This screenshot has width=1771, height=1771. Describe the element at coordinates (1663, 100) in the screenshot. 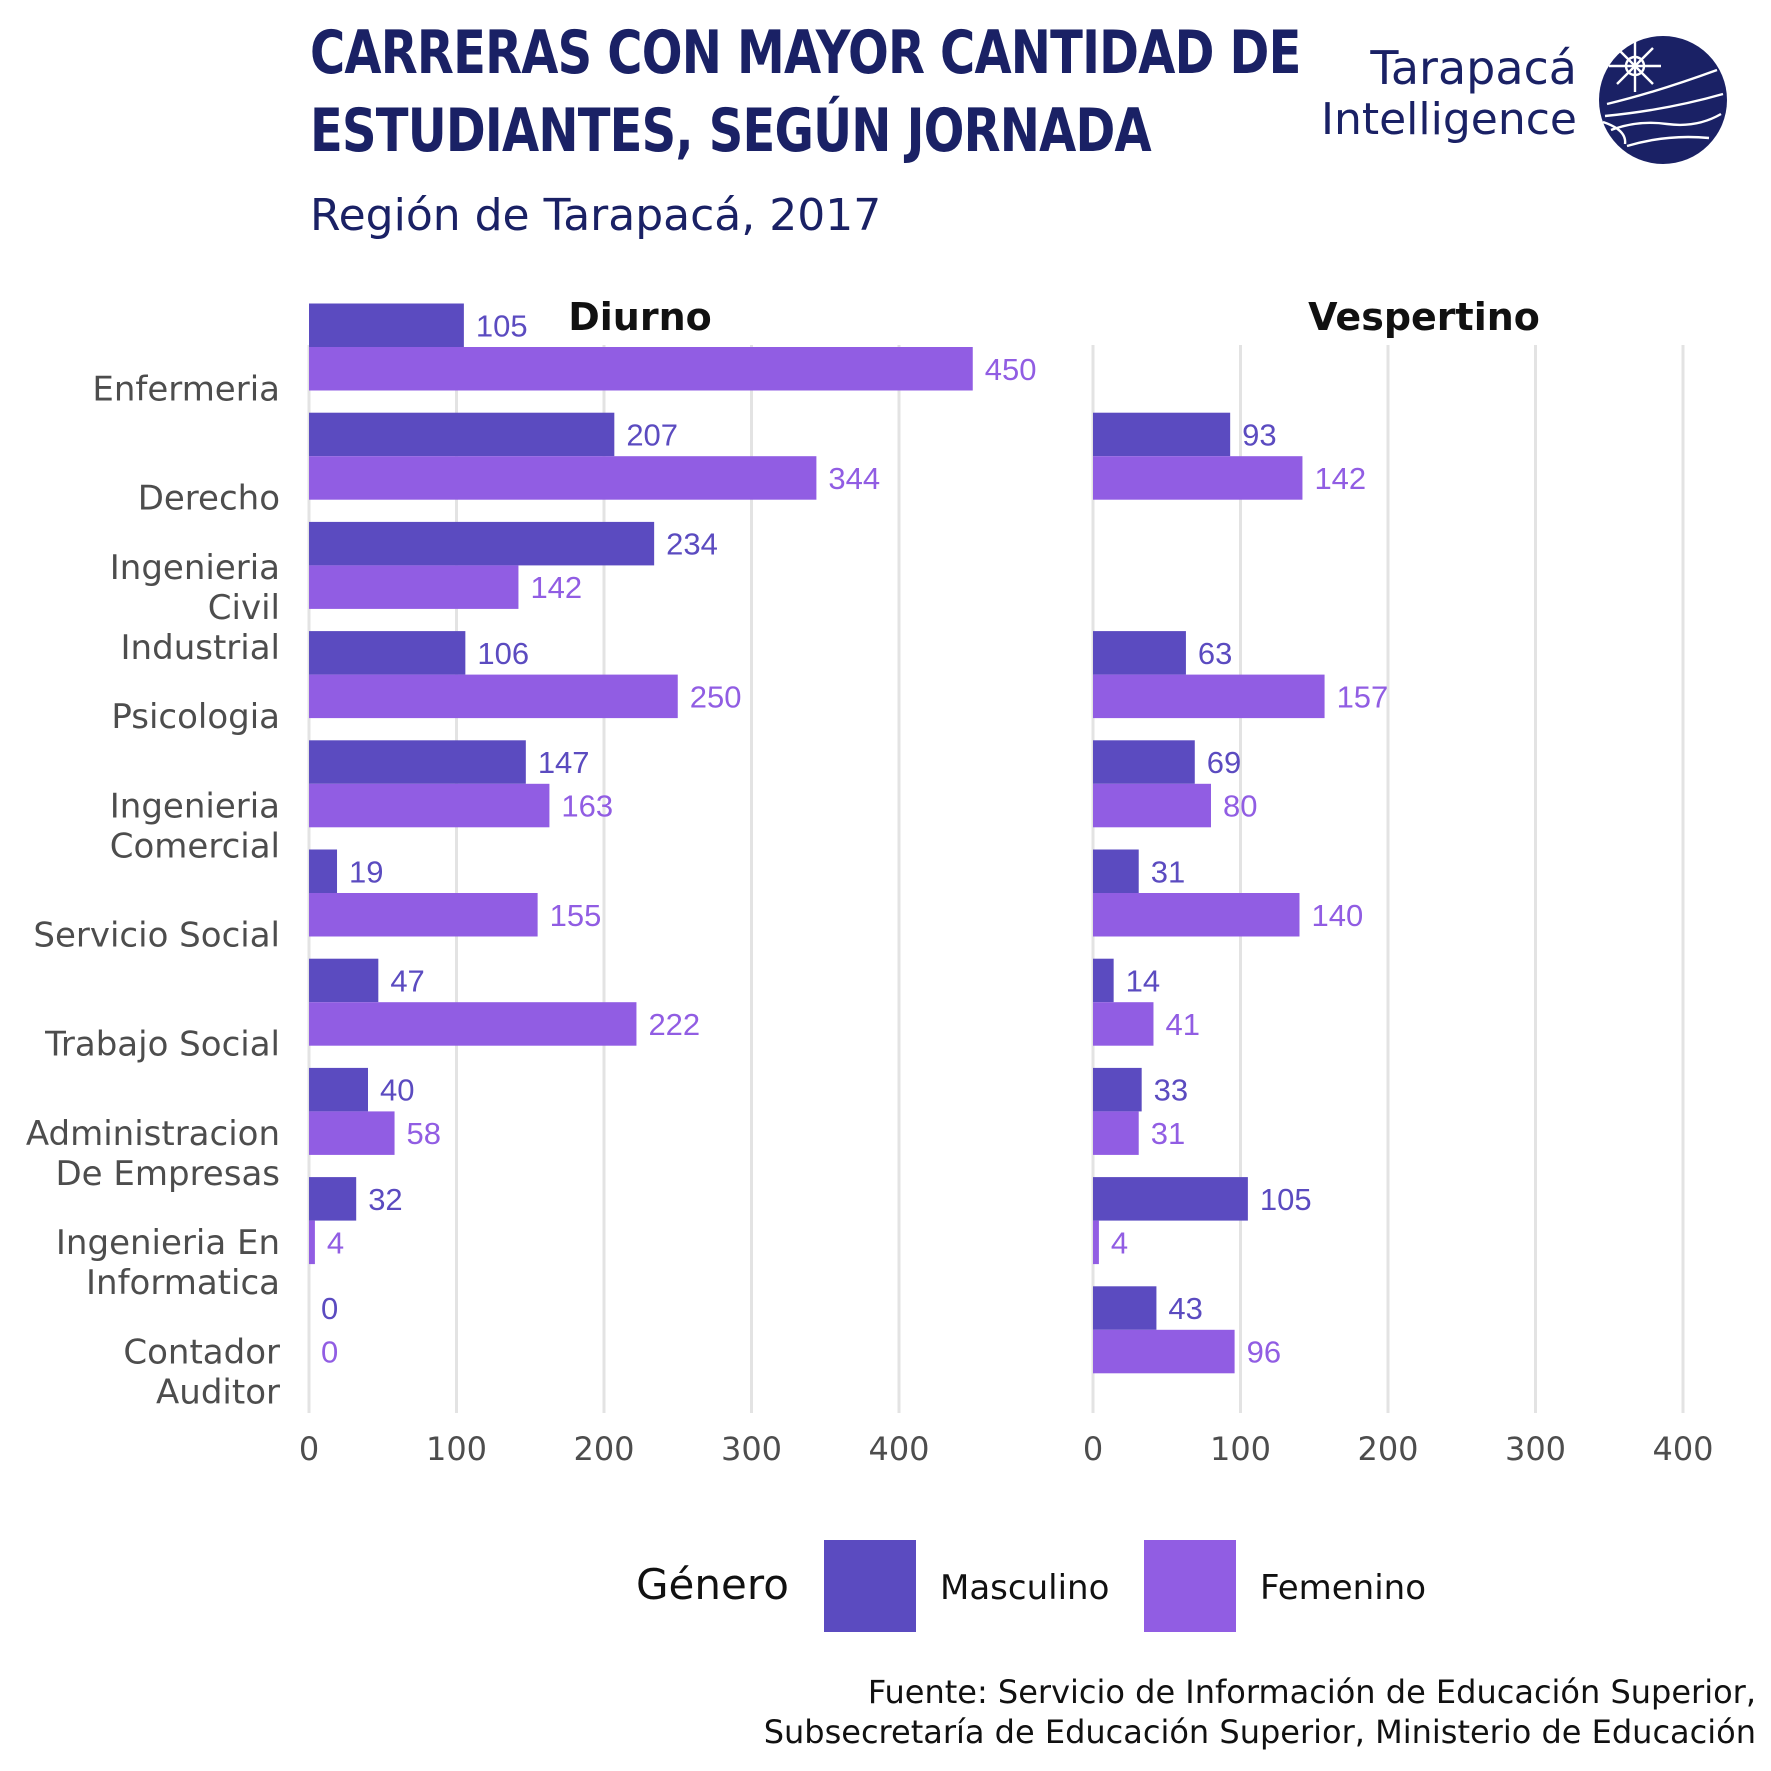

I see `brand-globe-icon` at that location.